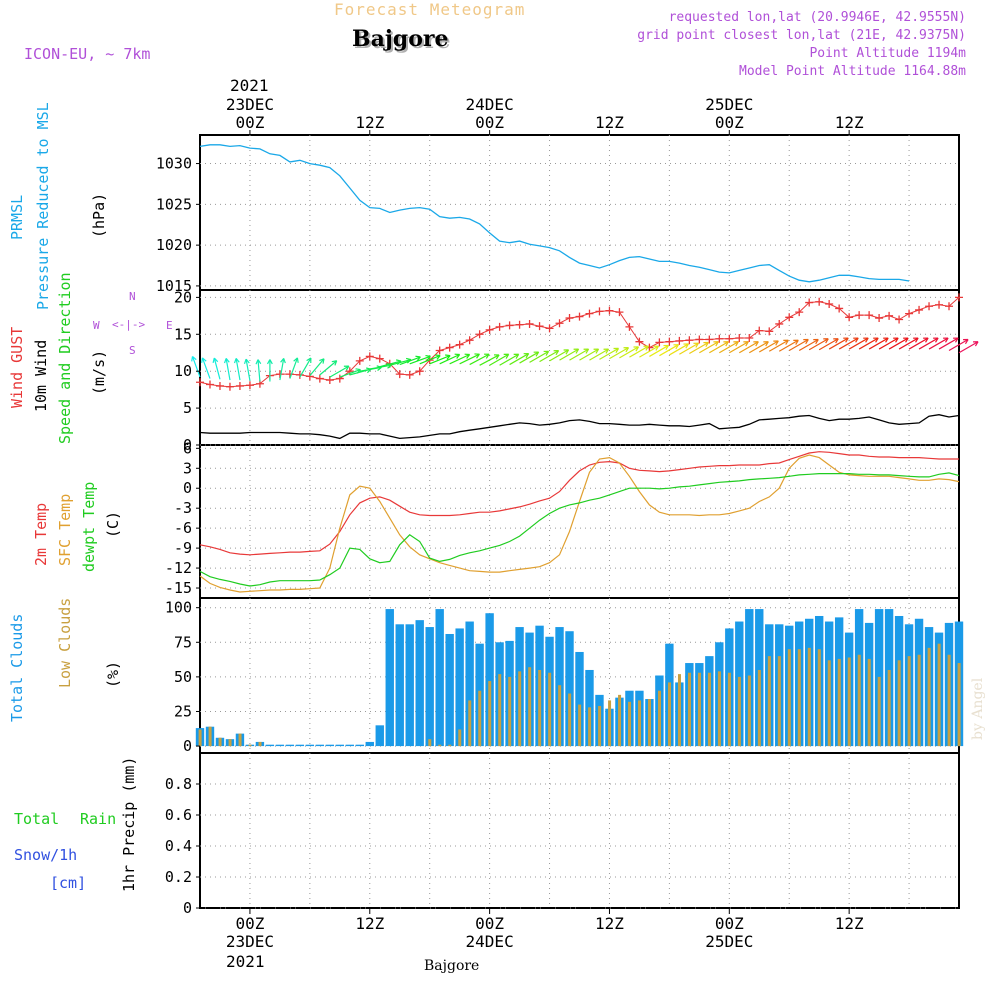 This screenshot has height=1000, width=1000. What do you see at coordinates (129, 324) in the screenshot?
I see `compass-arrows: <-|->` at bounding box center [129, 324].